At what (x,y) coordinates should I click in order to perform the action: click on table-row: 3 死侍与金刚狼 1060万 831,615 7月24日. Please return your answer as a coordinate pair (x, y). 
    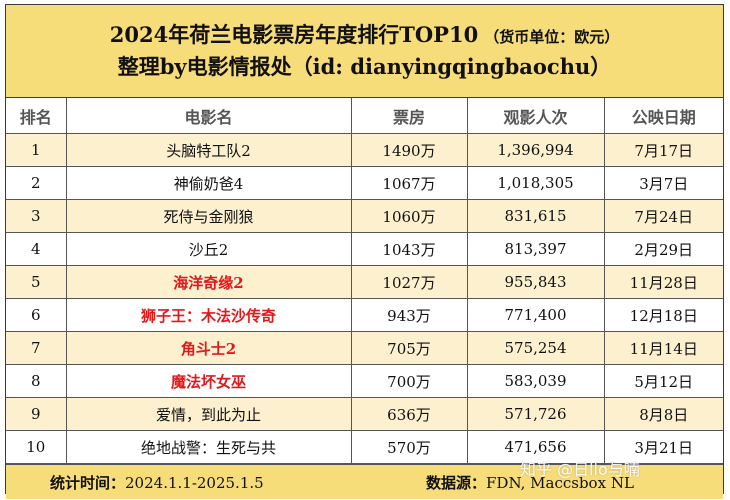
    Looking at the image, I should click on (364, 216).